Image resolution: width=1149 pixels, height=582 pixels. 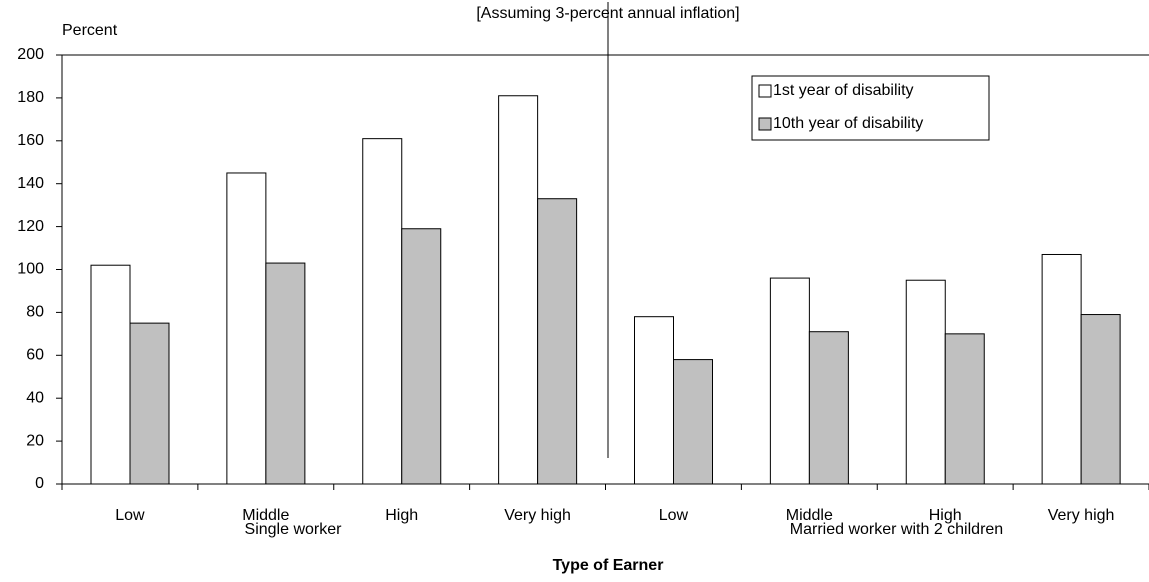 What do you see at coordinates (30, 97) in the screenshot?
I see `y-tick-label: 180` at bounding box center [30, 97].